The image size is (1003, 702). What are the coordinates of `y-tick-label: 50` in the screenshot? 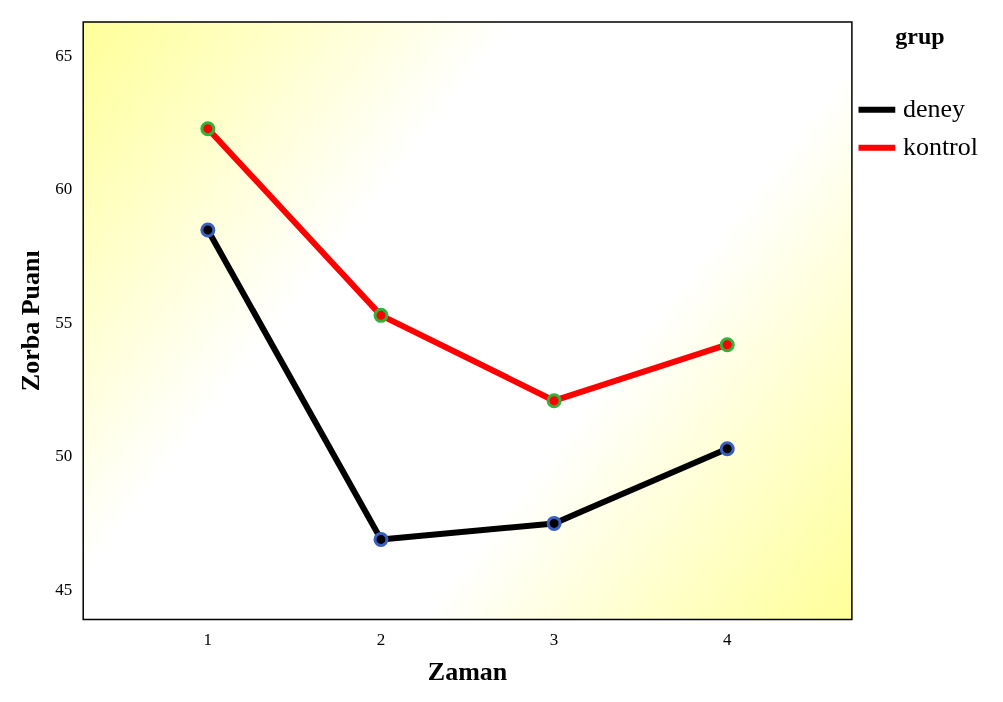 It's located at (64, 456).